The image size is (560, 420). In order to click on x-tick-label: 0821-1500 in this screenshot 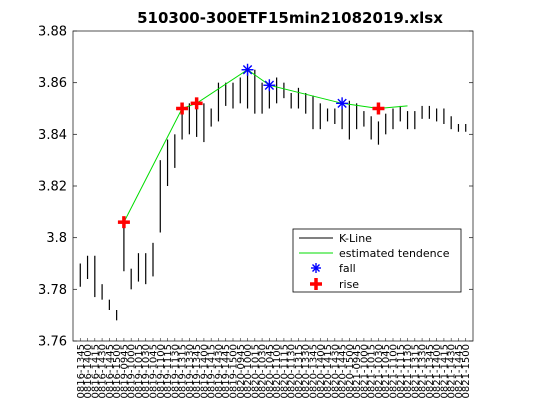, I will do `click(466, 371)`.